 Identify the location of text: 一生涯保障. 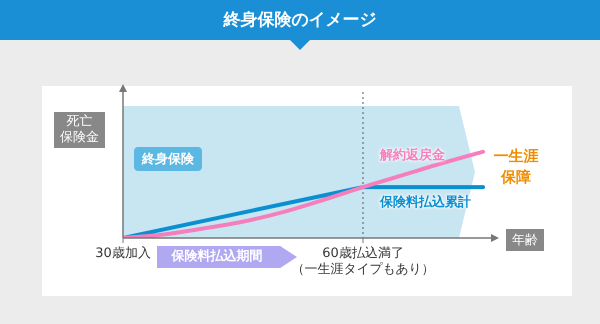
(516, 167).